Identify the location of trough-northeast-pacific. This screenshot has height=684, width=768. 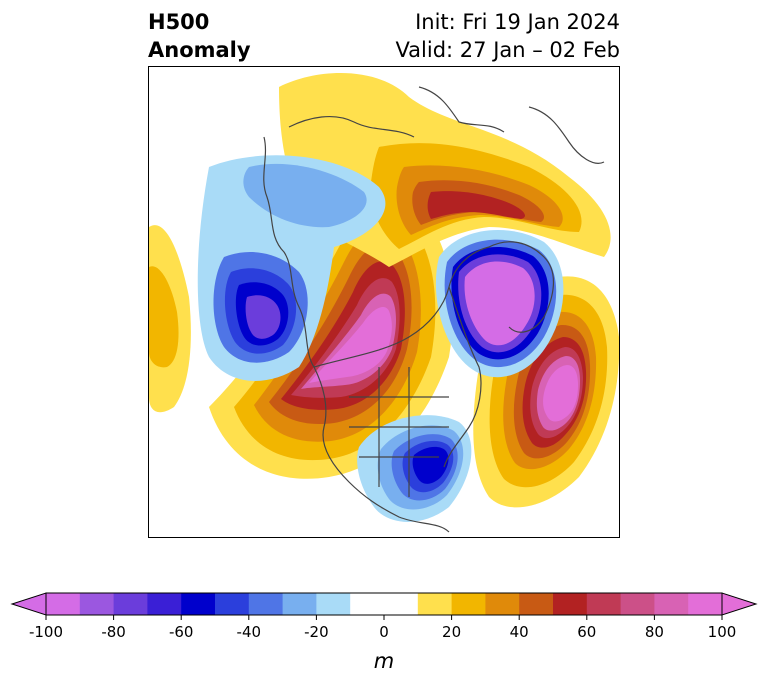
(291, 268).